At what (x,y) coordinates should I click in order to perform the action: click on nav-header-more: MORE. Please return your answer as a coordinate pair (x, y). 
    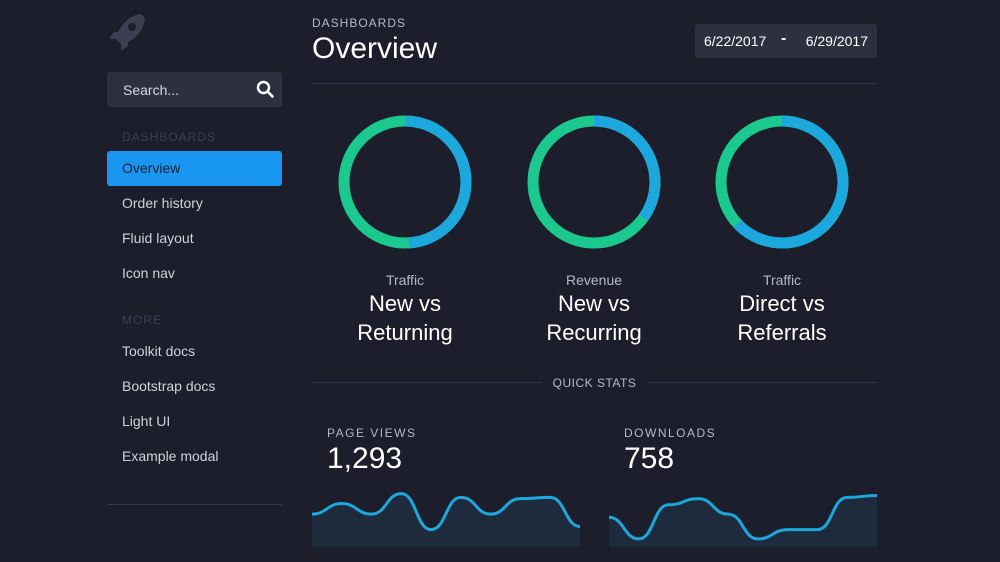
    Looking at the image, I should click on (142, 320).